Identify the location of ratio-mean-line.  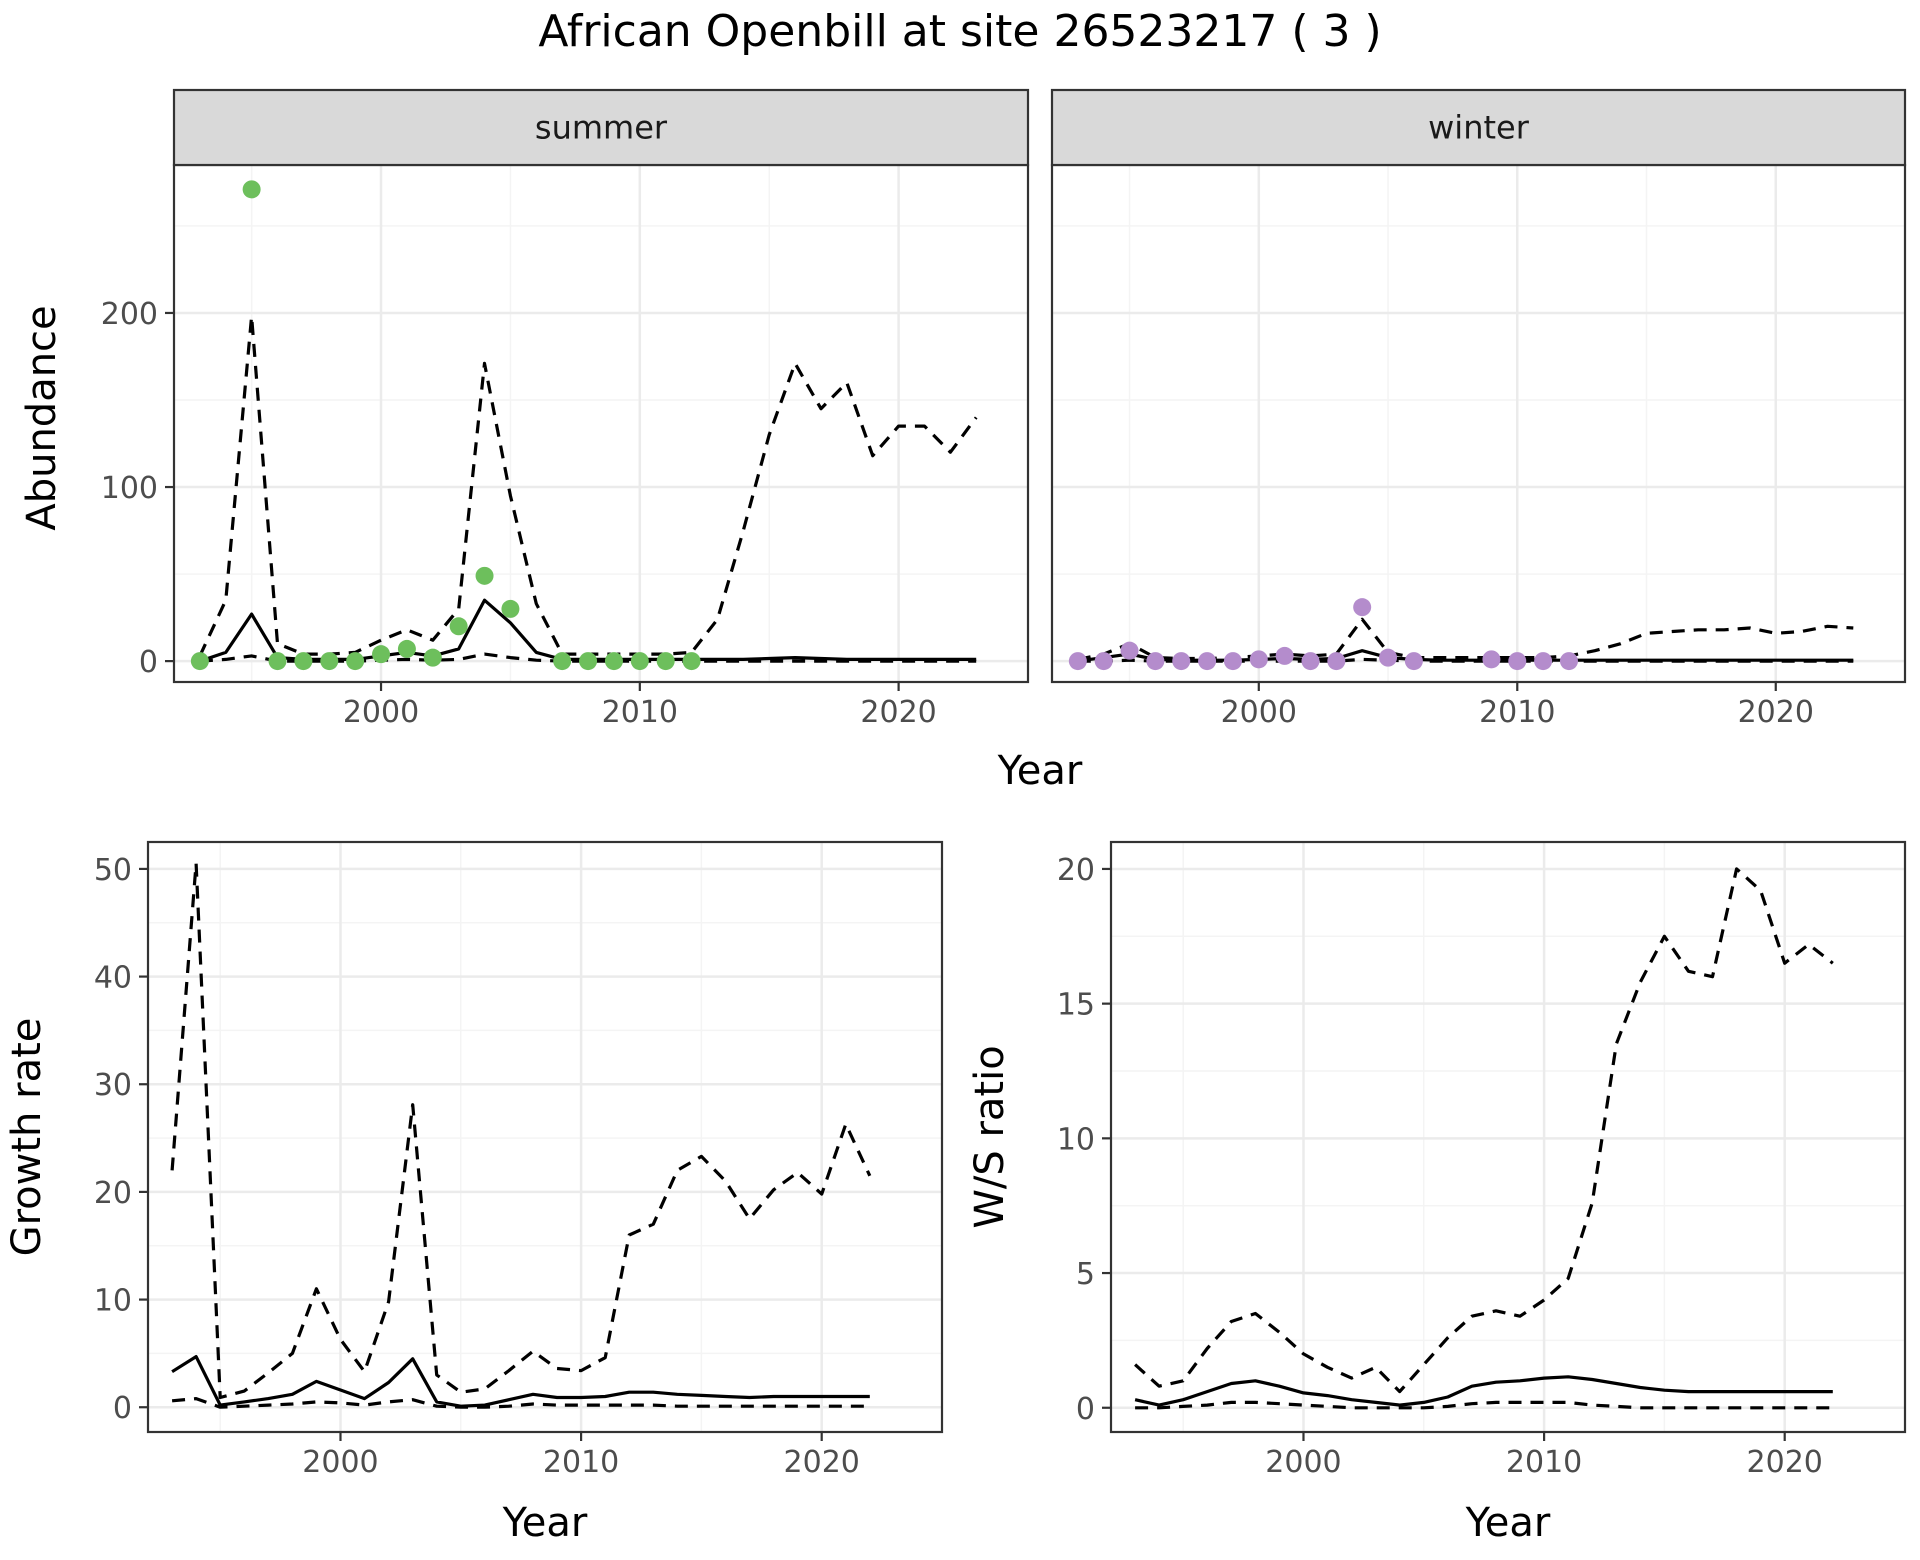
(1483, 1391).